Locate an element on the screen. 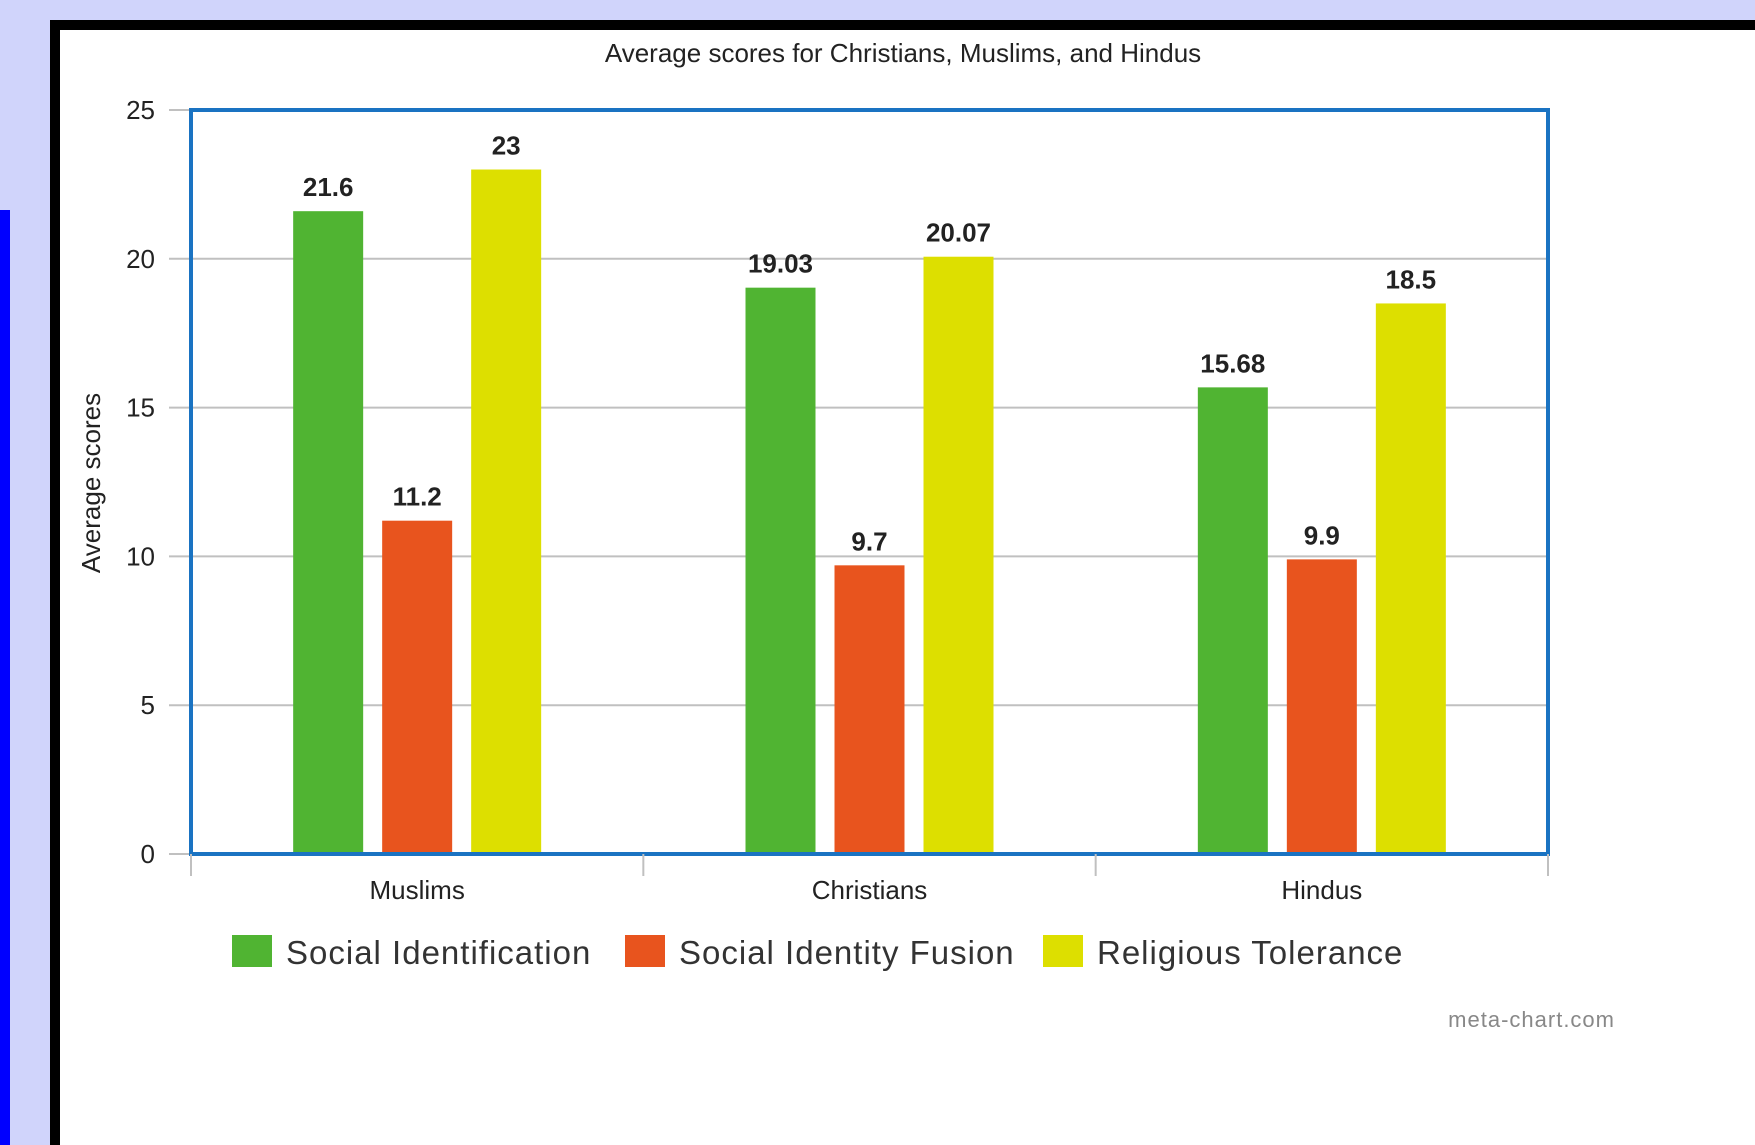 The image size is (1755, 1145). x-axis: Muslims Christians Hindus is located at coordinates (869, 879).